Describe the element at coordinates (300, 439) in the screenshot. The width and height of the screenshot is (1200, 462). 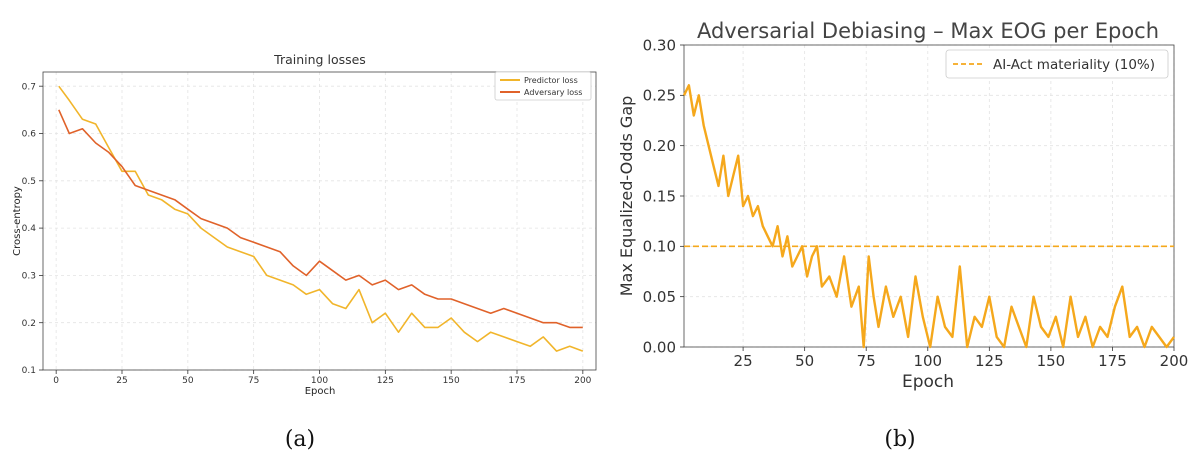
I see `caption-a: (a)` at that location.